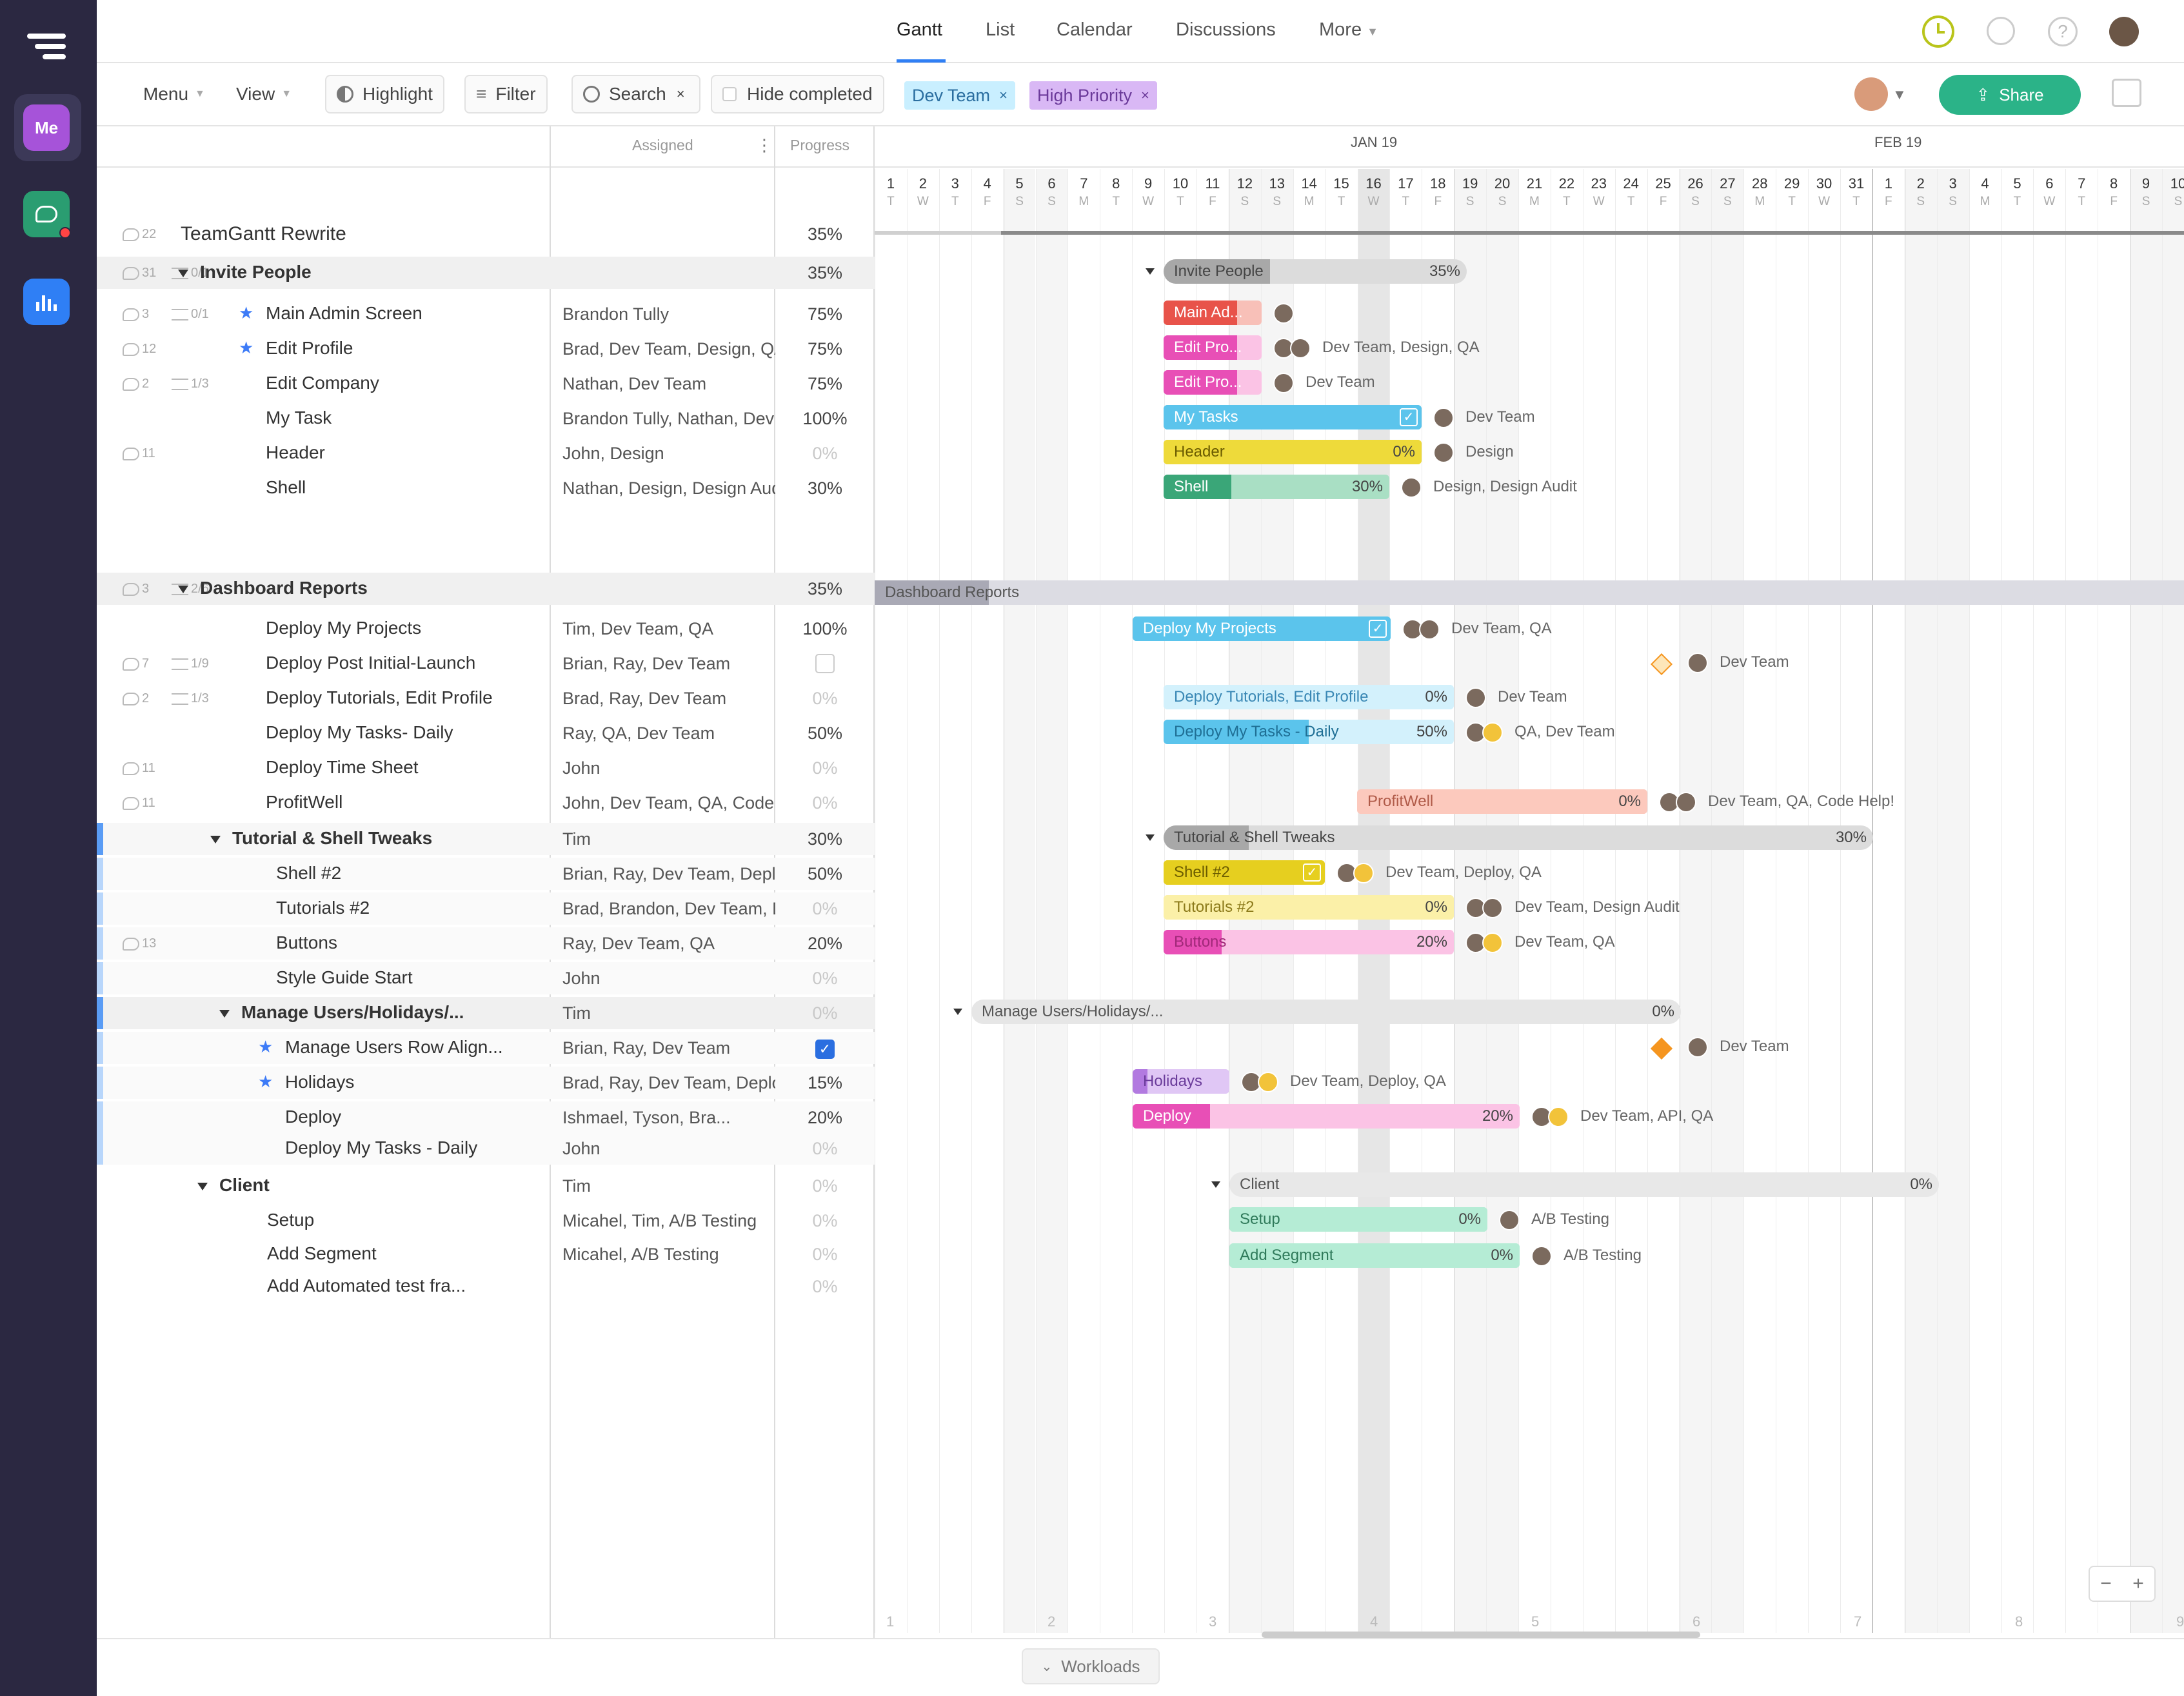 The width and height of the screenshot is (2184, 1696). Describe the element at coordinates (2122, 1584) in the screenshot. I see `zoom-controls: − +` at that location.